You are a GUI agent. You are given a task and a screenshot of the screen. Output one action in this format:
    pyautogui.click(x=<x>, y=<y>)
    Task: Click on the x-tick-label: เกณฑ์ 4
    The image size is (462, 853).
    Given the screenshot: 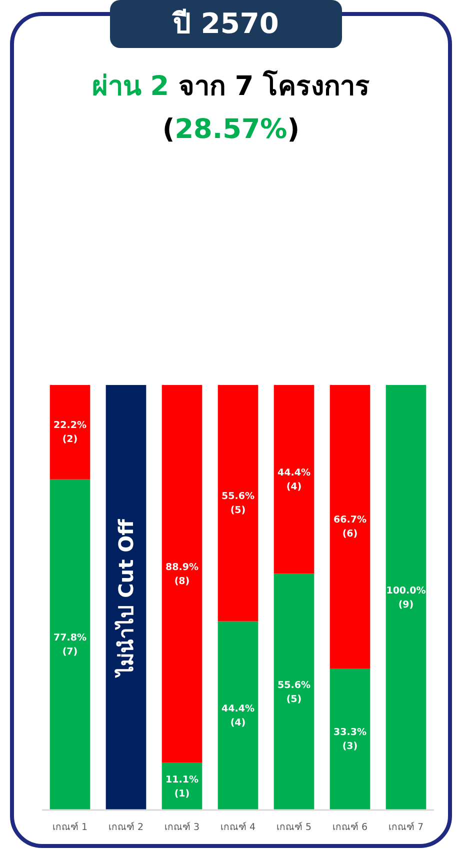 What is the action you would take?
    pyautogui.click(x=238, y=827)
    